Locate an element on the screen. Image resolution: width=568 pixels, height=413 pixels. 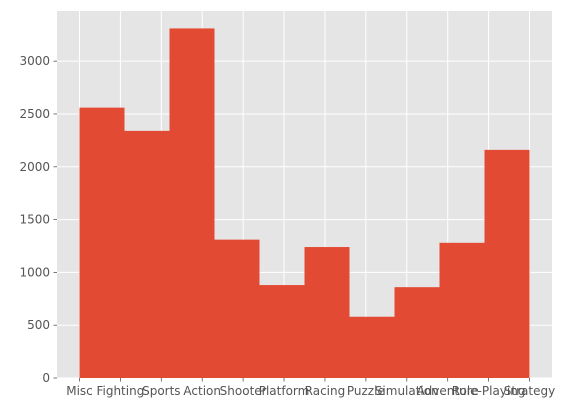
x-tick-label: Simulation is located at coordinates (407, 391).